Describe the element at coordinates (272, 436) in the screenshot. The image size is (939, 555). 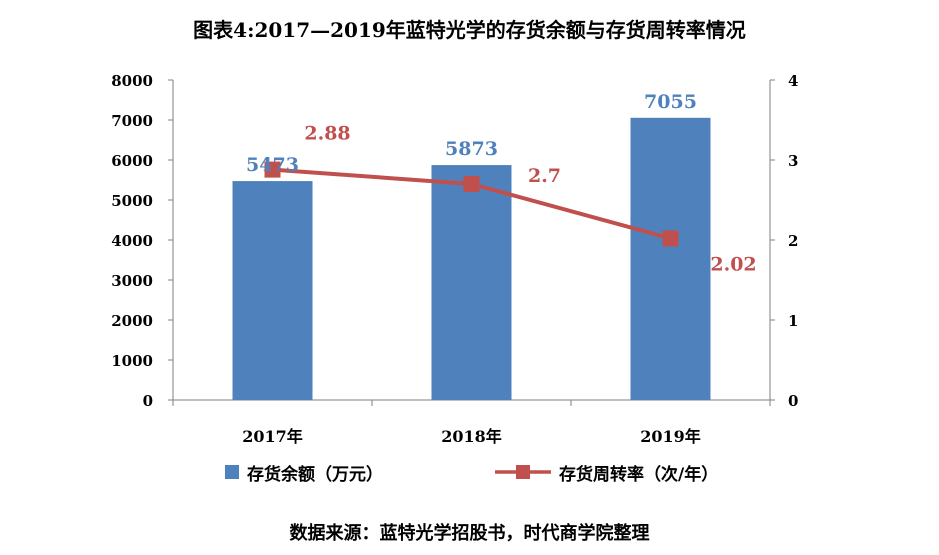
I see `x-tick-label: 2017年` at that location.